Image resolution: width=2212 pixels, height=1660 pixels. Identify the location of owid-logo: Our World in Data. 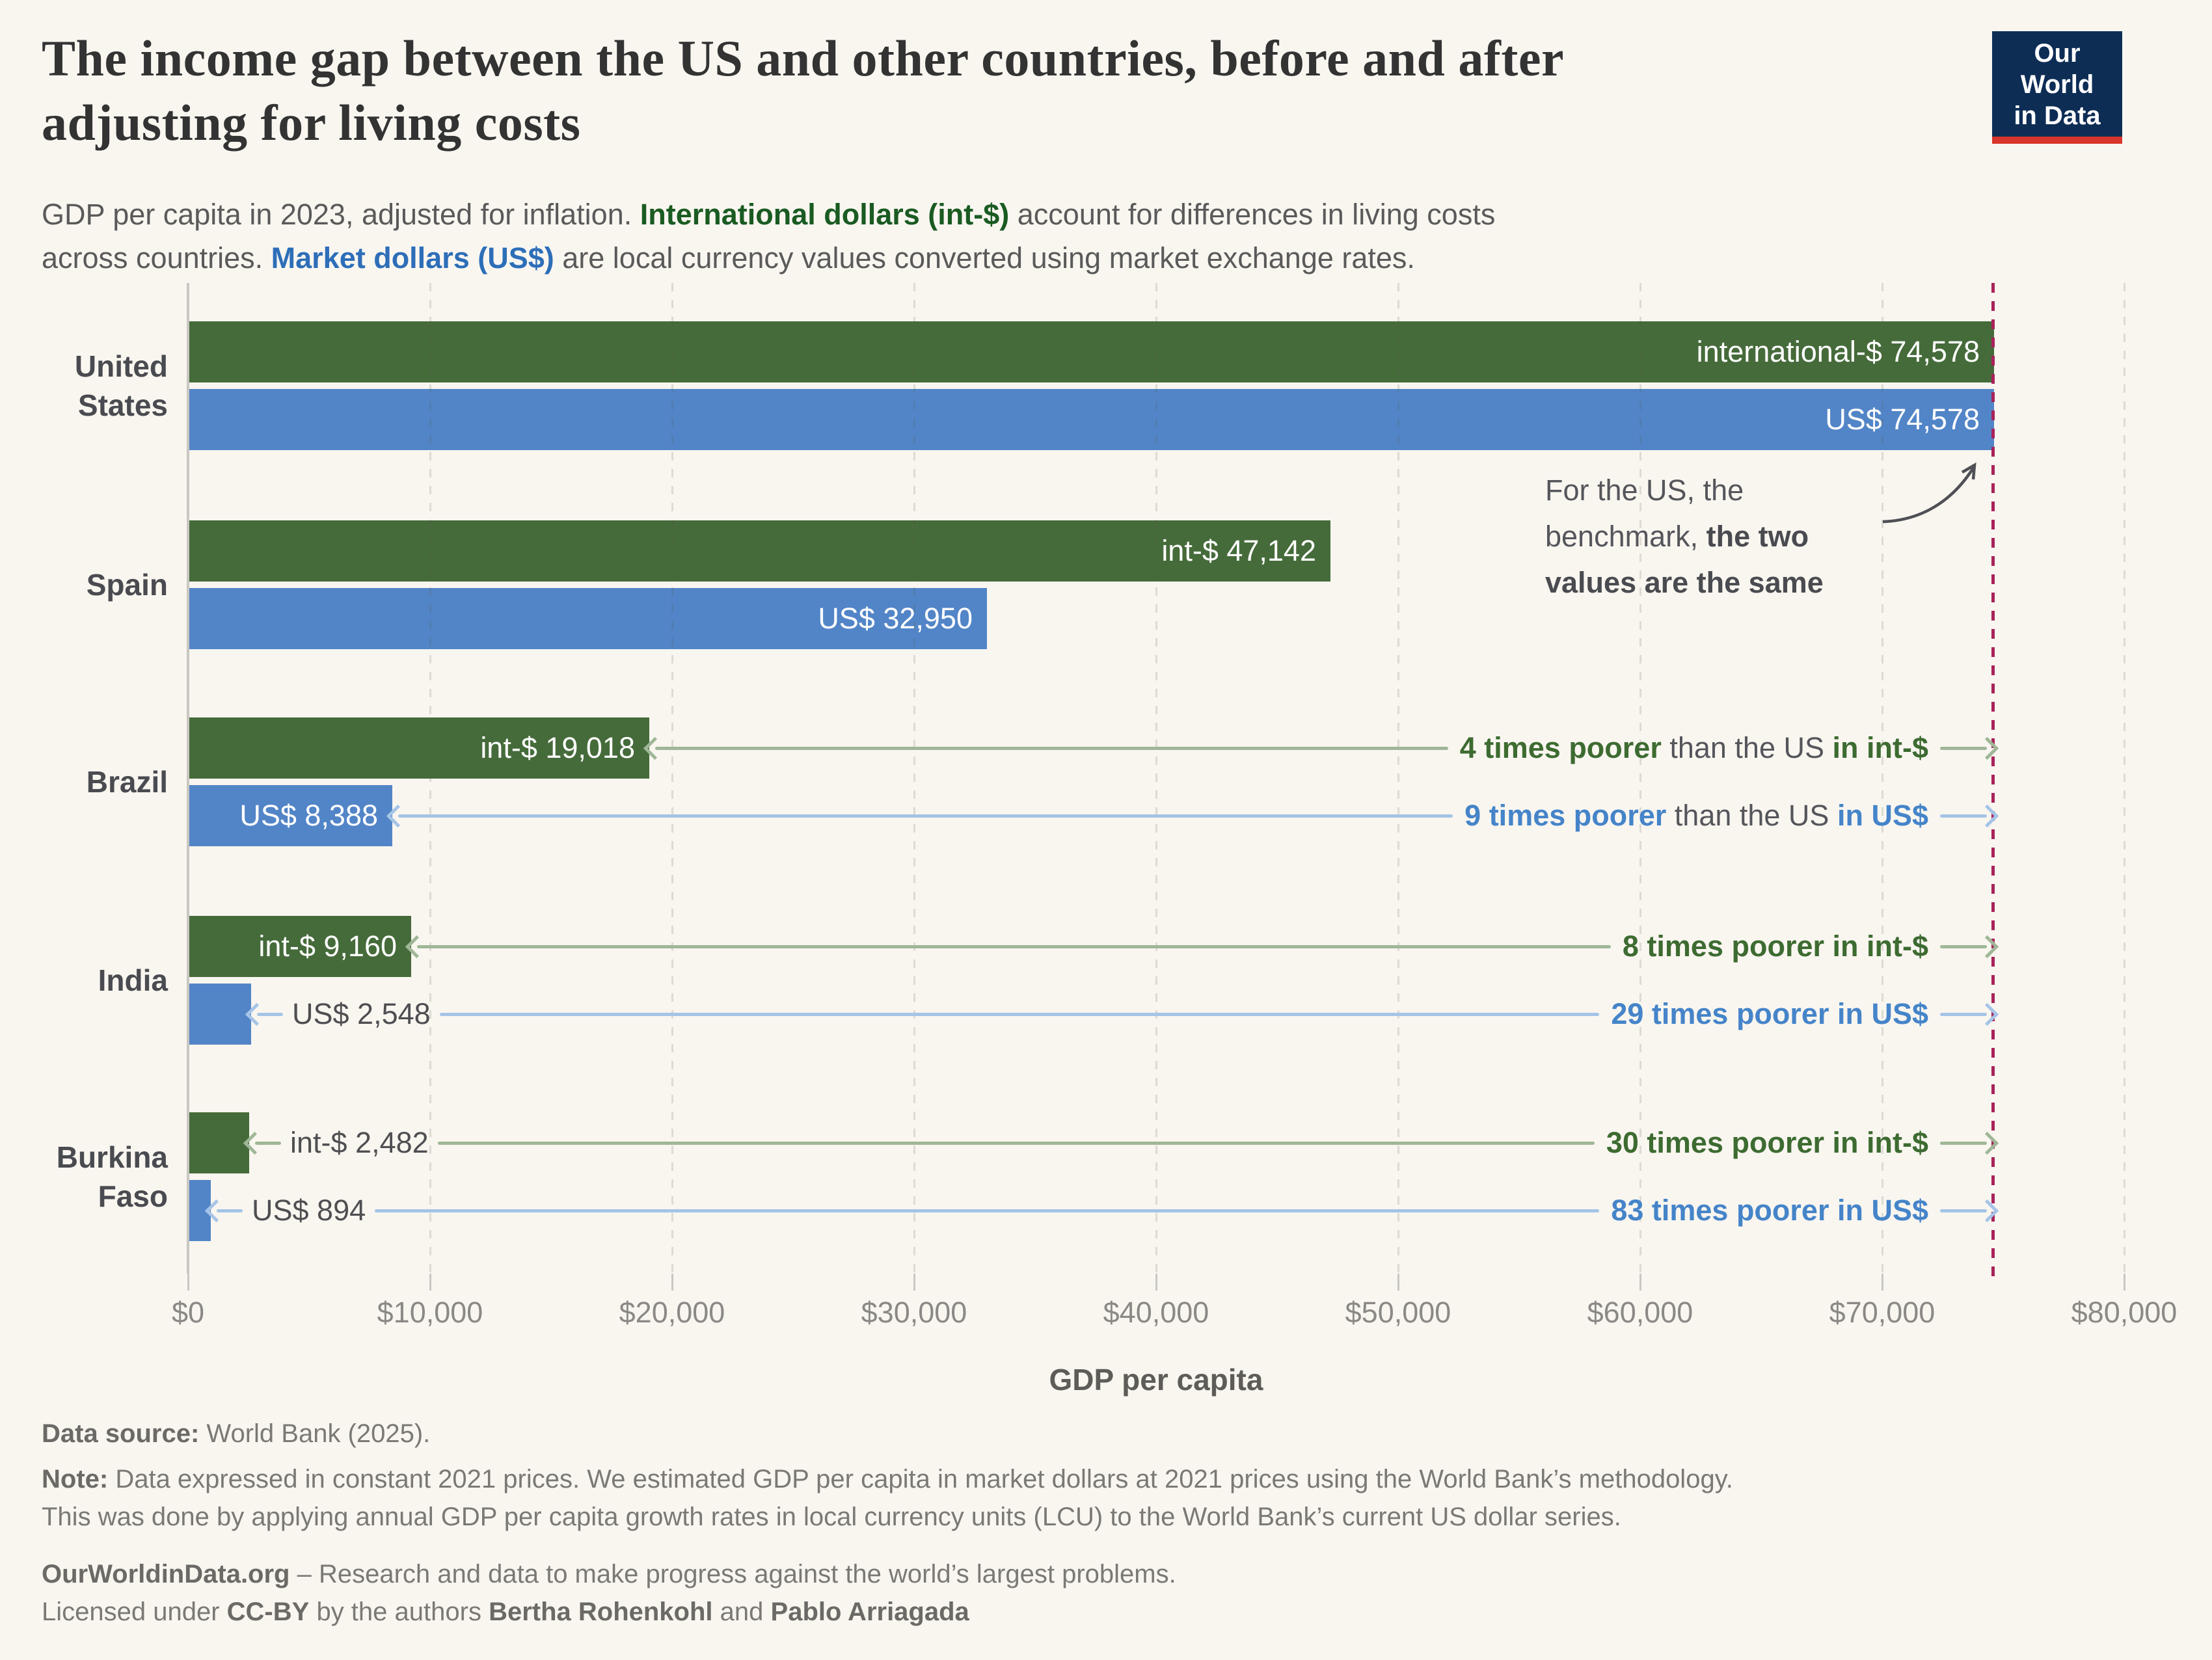
(2057, 87).